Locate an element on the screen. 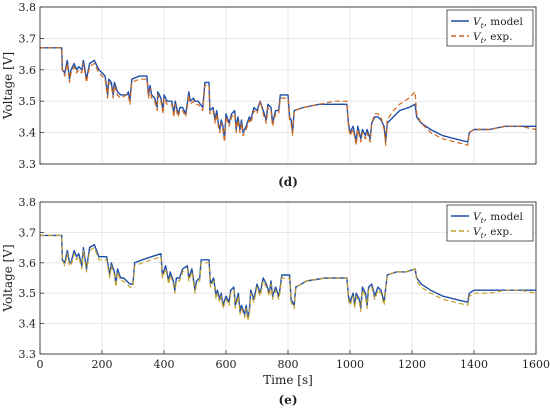 The height and width of the screenshot is (413, 550). chart-0-ytick-label-4: 3.7 is located at coordinates (28, 38).